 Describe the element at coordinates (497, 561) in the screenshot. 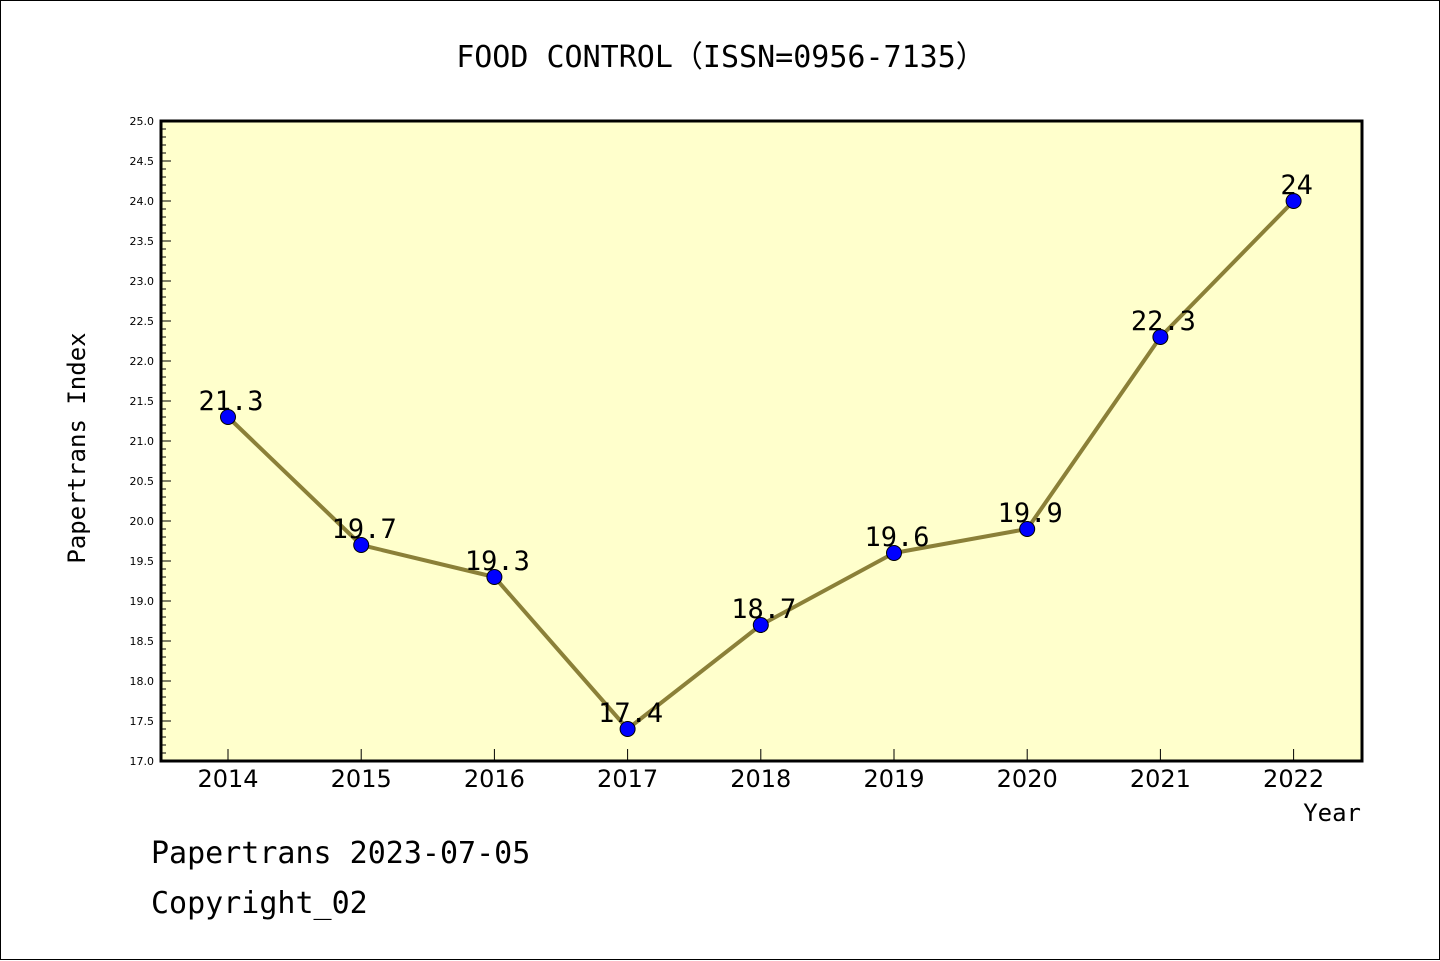

I see `data-label: 19.3` at that location.